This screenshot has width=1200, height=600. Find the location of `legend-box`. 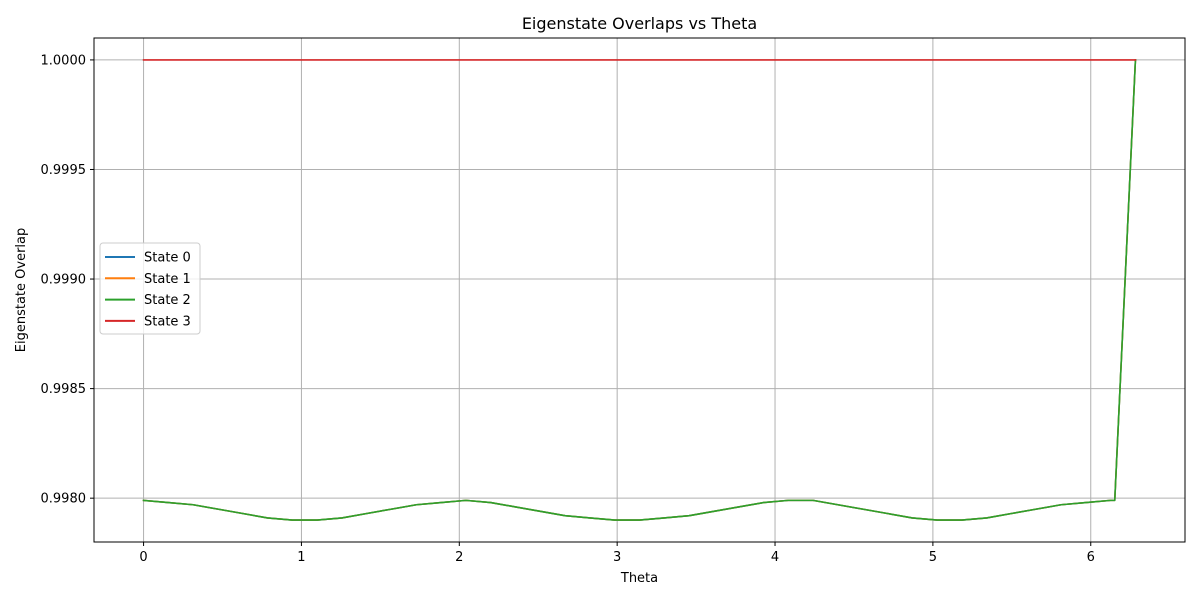

legend-box is located at coordinates (150, 288).